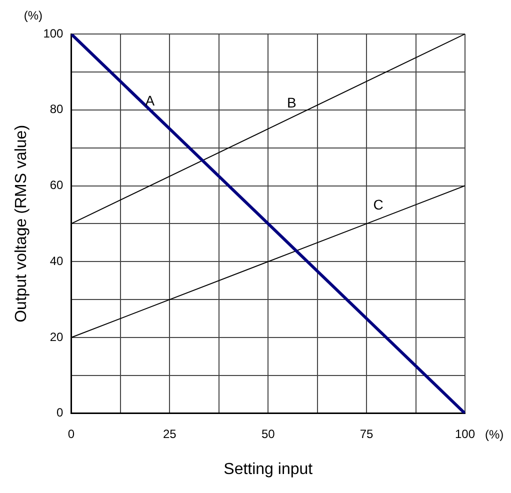  I want to click on y-tick-label: 20, so click(57, 337).